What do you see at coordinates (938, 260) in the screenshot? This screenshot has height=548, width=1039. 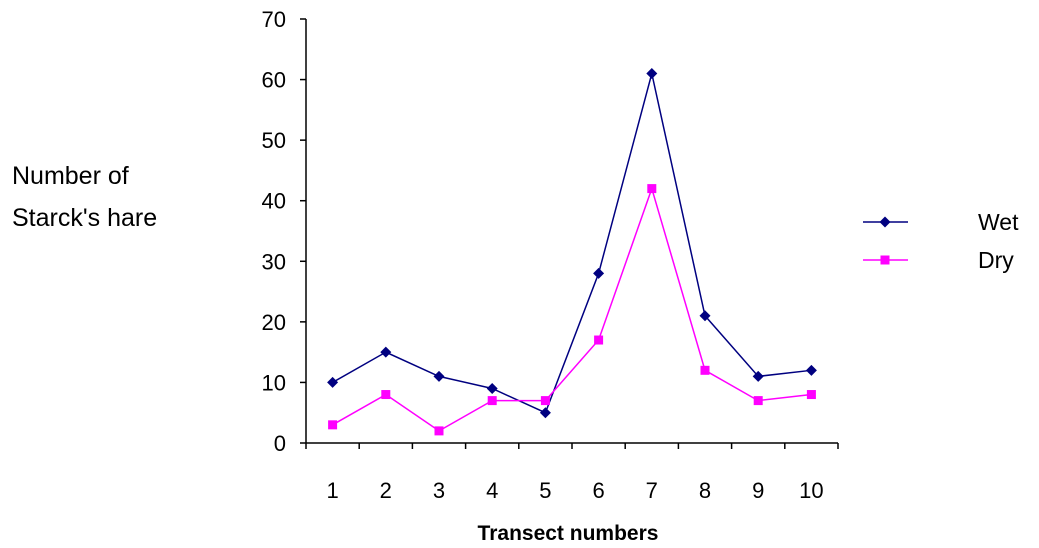 I see `legend-item-dry: Dry` at bounding box center [938, 260].